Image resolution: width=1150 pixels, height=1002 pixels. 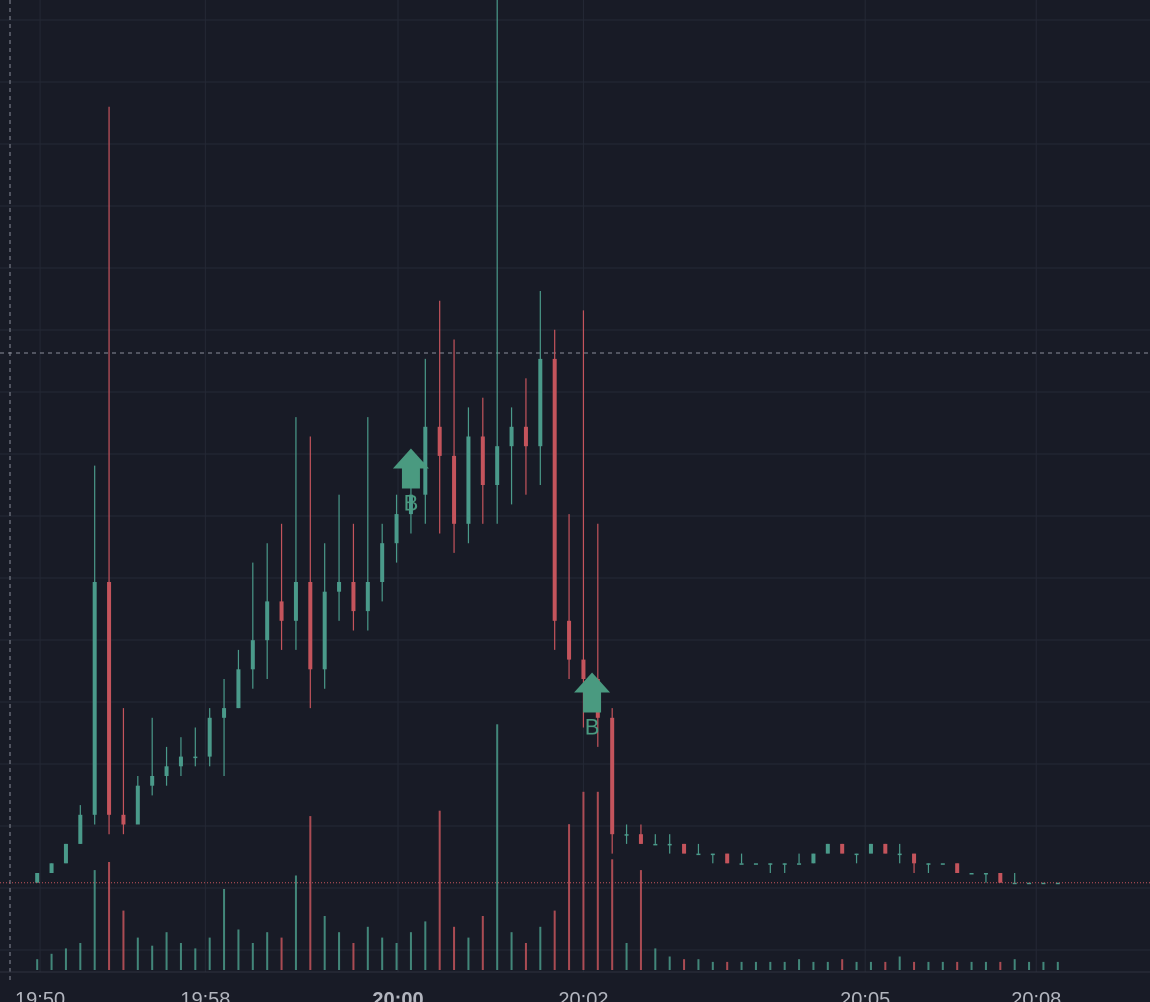 I want to click on buy-marker-label: B, so click(x=592, y=727).